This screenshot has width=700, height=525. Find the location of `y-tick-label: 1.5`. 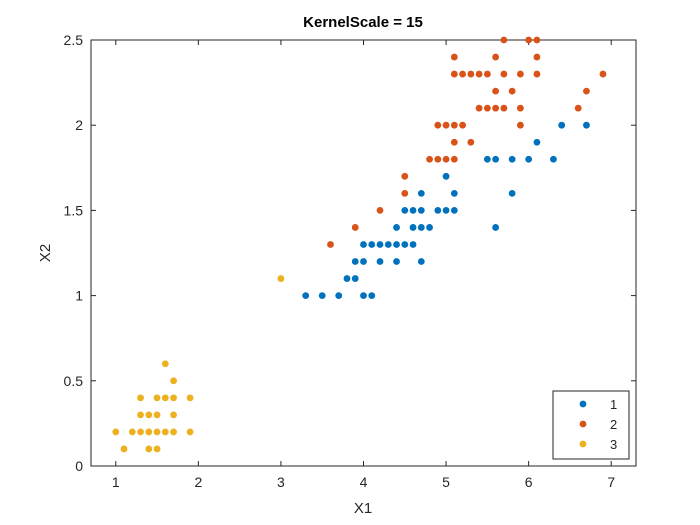

y-tick-label: 1.5 is located at coordinates (74, 210).